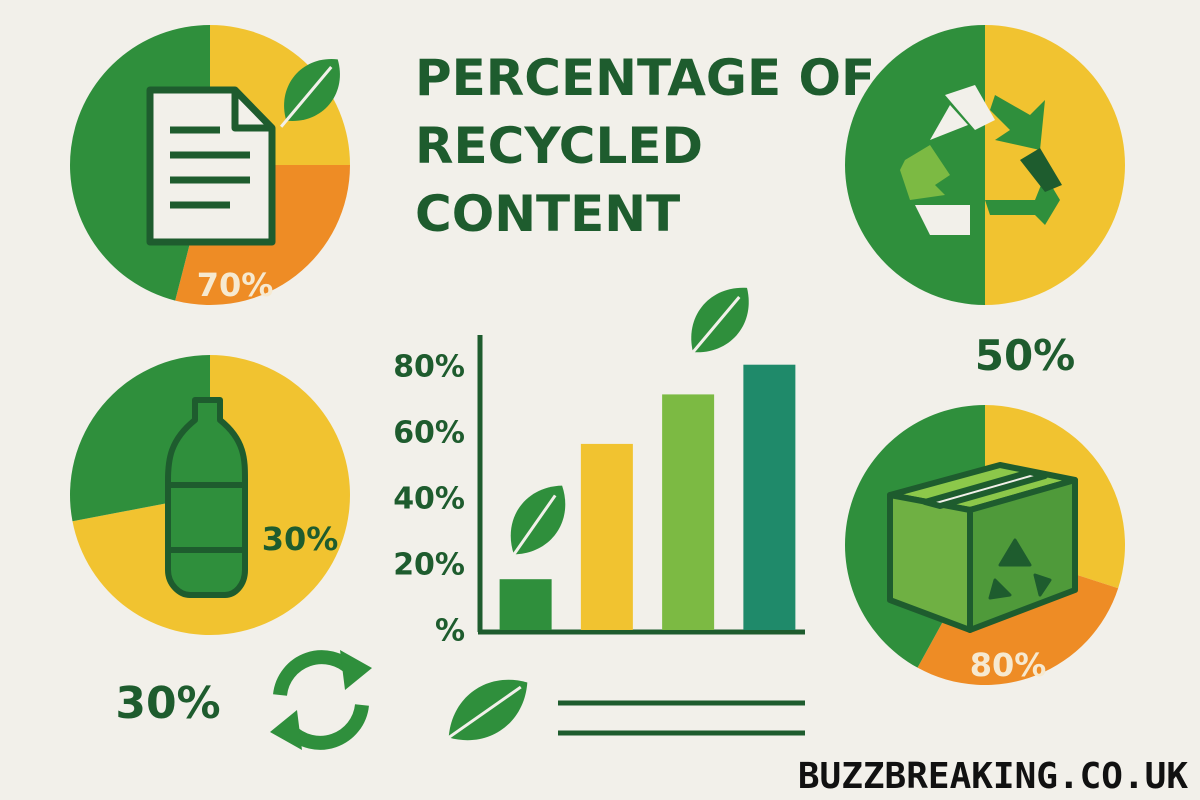  I want to click on y-tick-label: 80%, so click(429, 367).